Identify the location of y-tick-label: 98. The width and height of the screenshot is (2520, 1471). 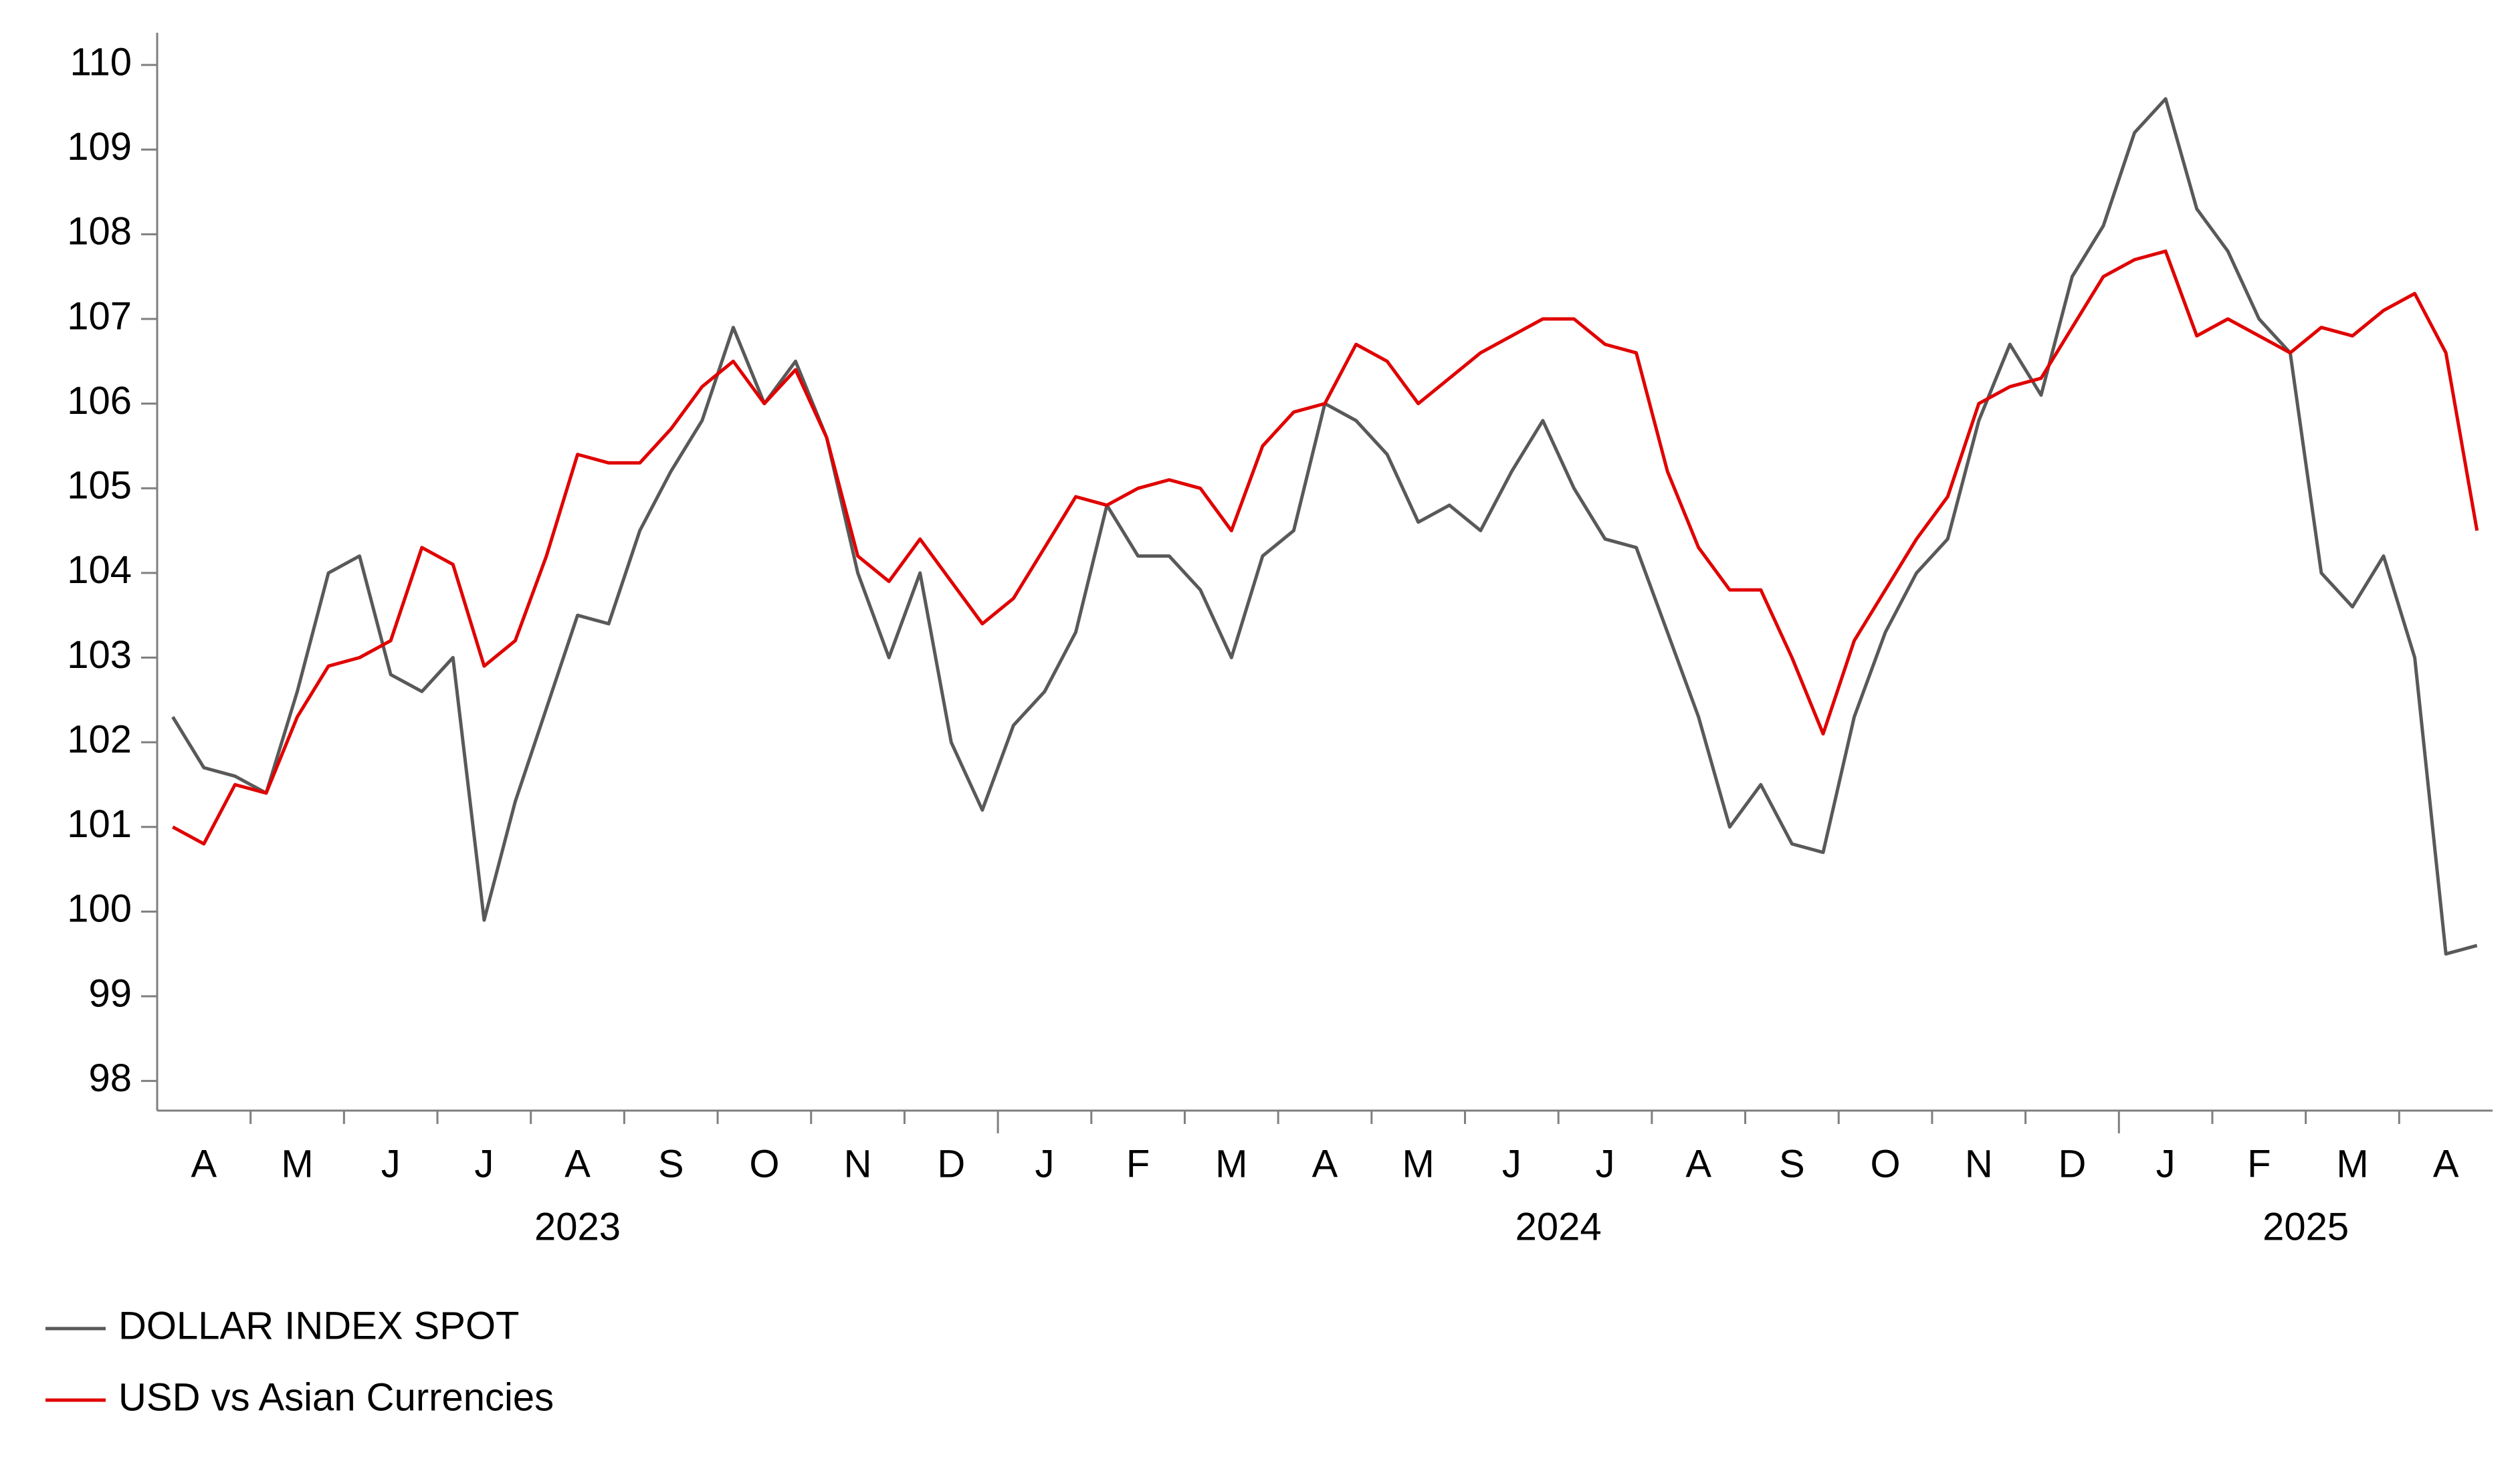
(110, 1078).